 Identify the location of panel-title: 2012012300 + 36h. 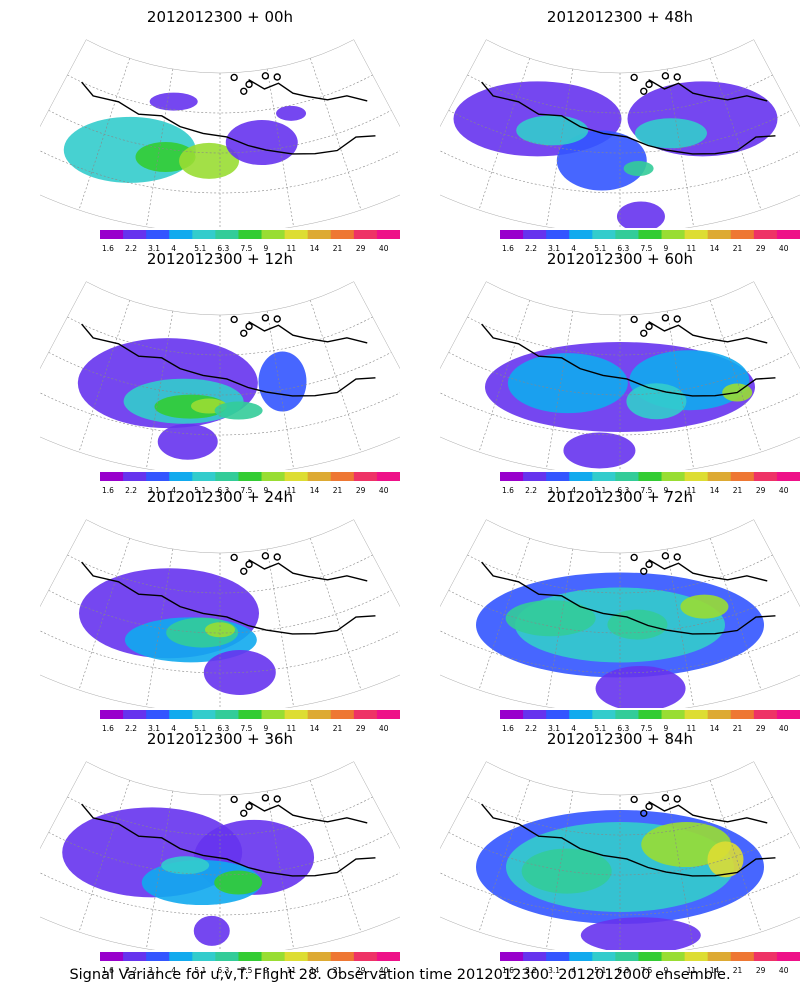
(220, 739).